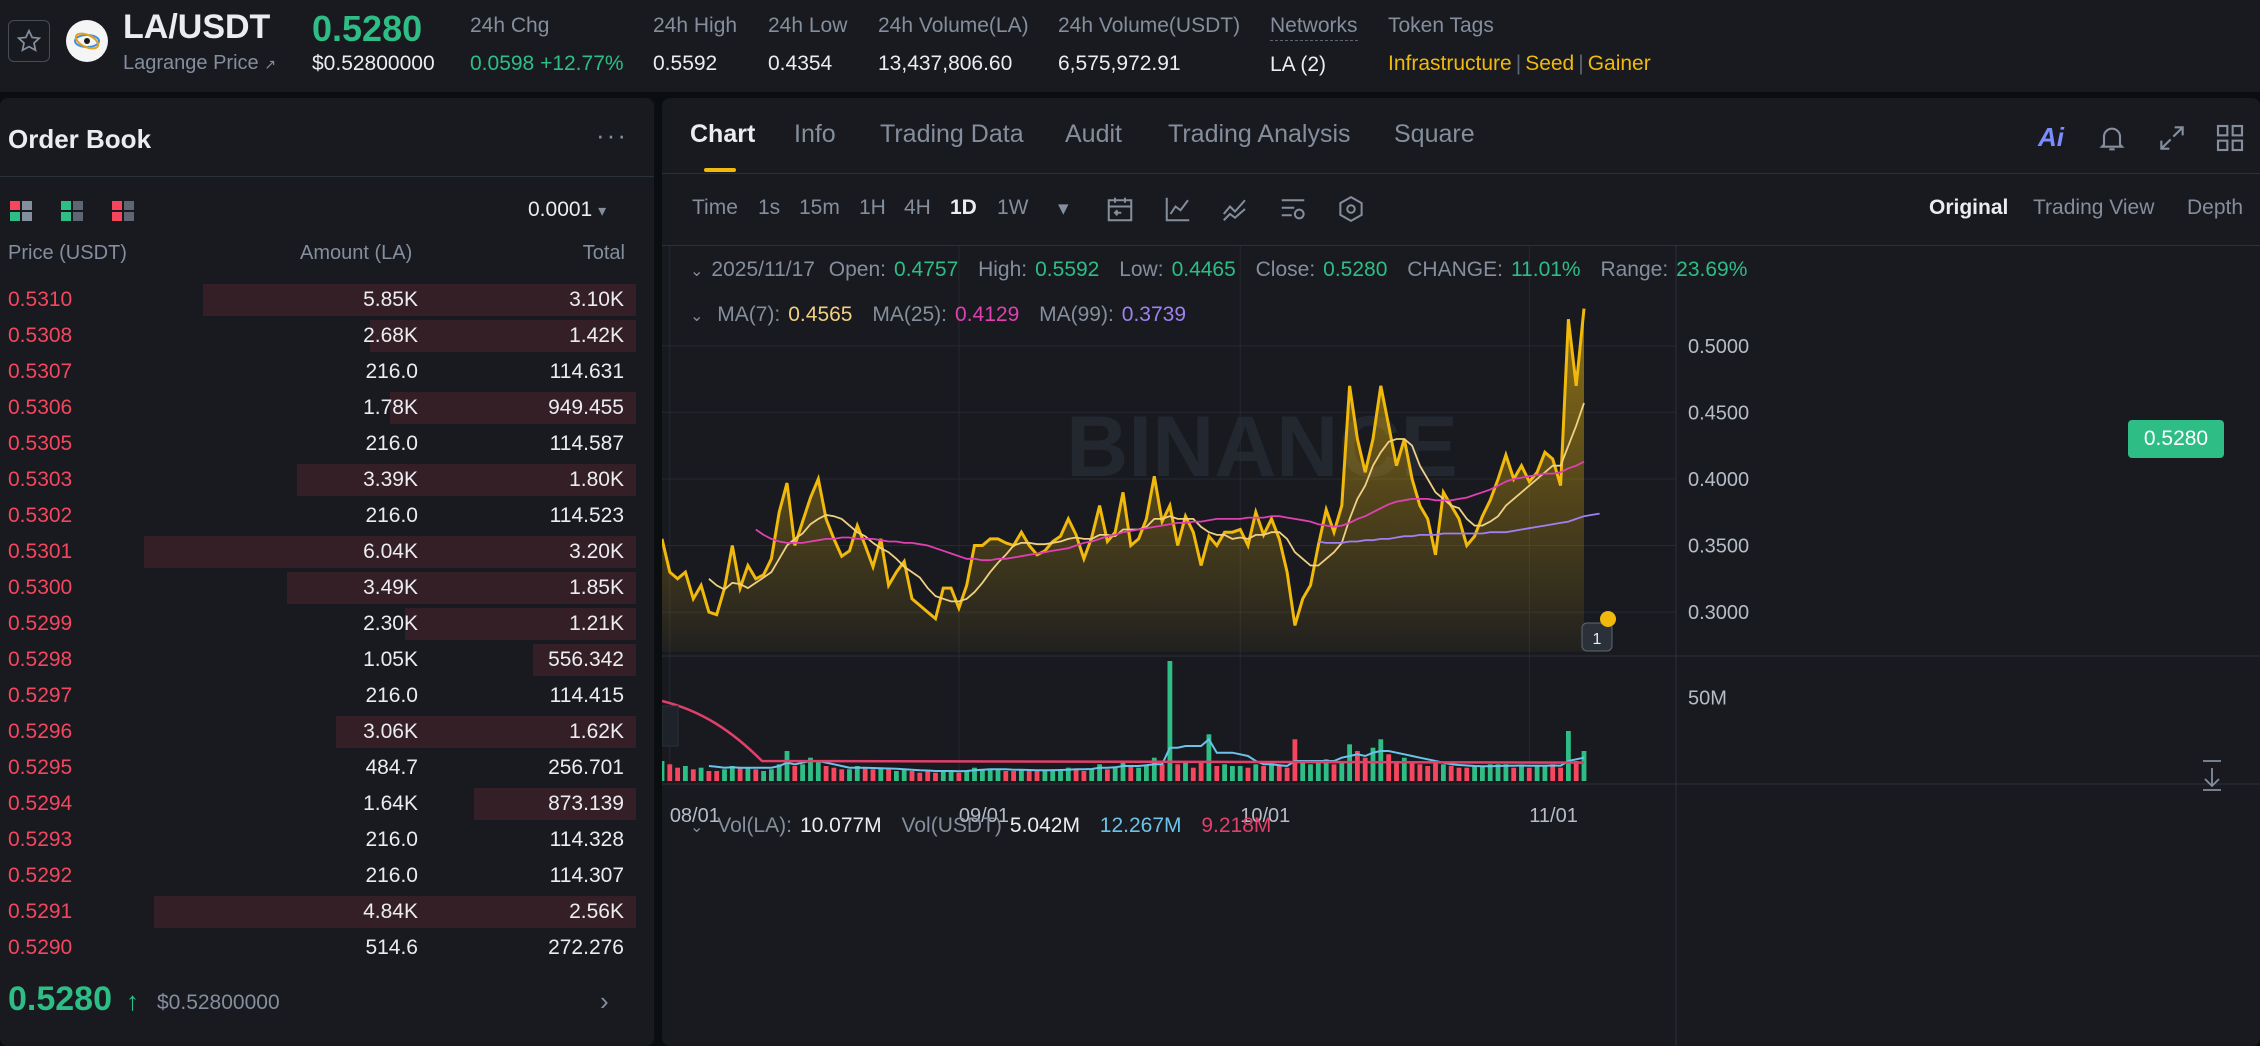 The height and width of the screenshot is (1046, 2260). I want to click on order-book-row: 0.5294 1.64K 873.139, so click(318, 804).